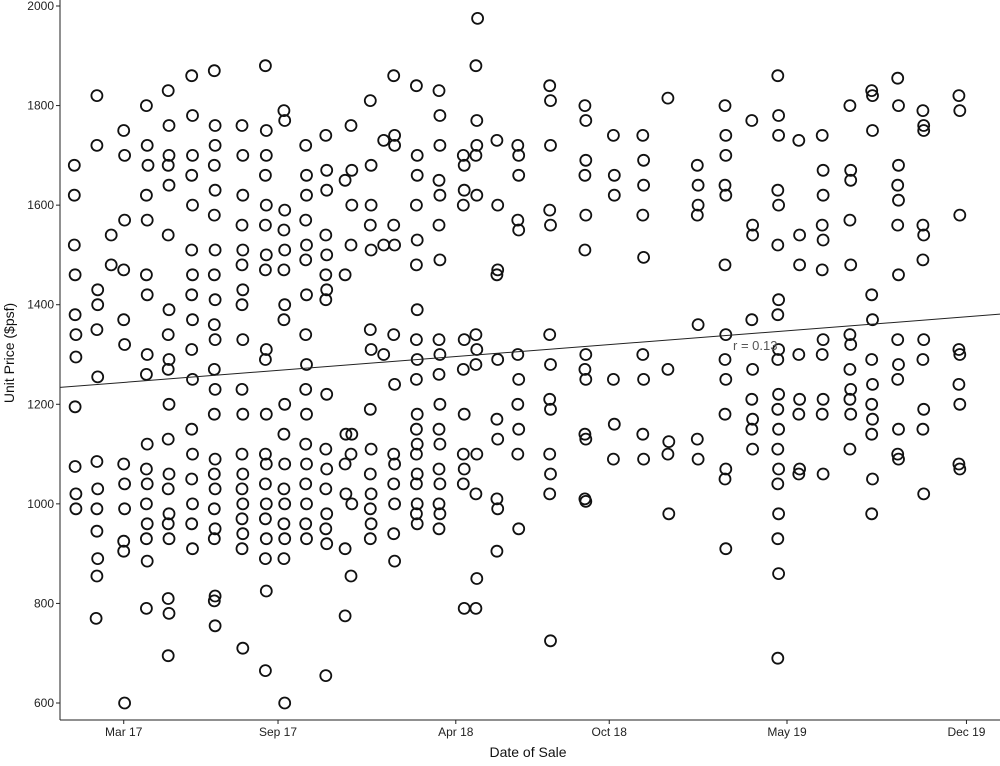 Image resolution: width=1000 pixels, height=766 pixels. What do you see at coordinates (529, 350) in the screenshot?
I see `trendline-group` at bounding box center [529, 350].